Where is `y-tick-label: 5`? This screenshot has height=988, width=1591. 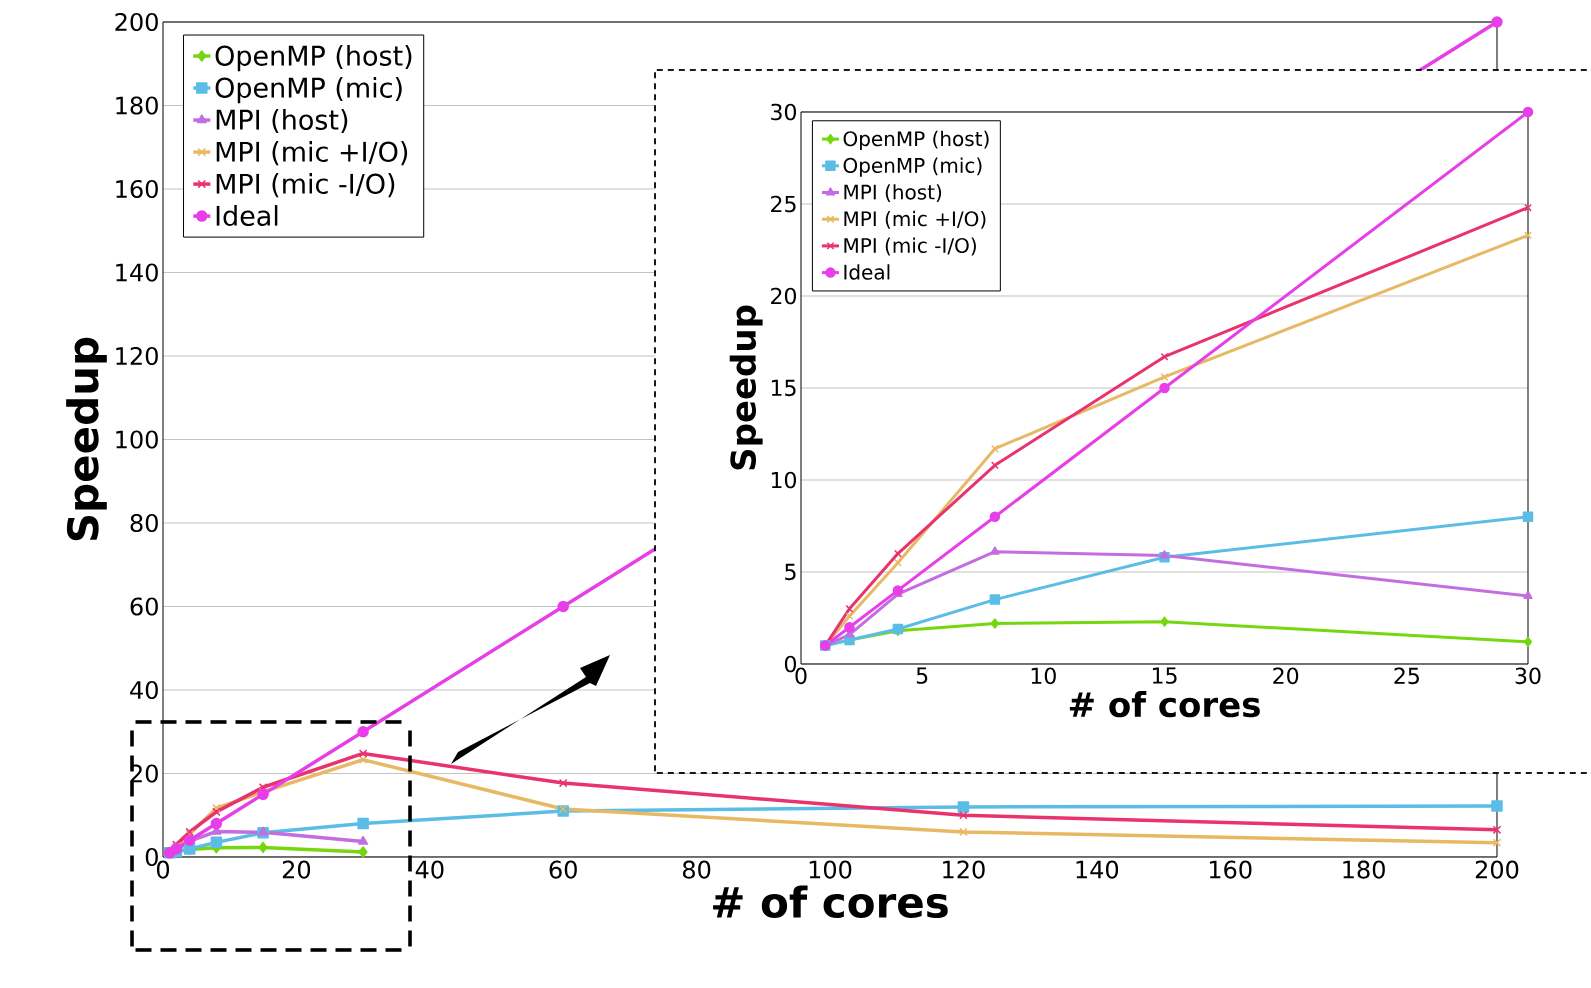
y-tick-label: 5 is located at coordinates (790, 572).